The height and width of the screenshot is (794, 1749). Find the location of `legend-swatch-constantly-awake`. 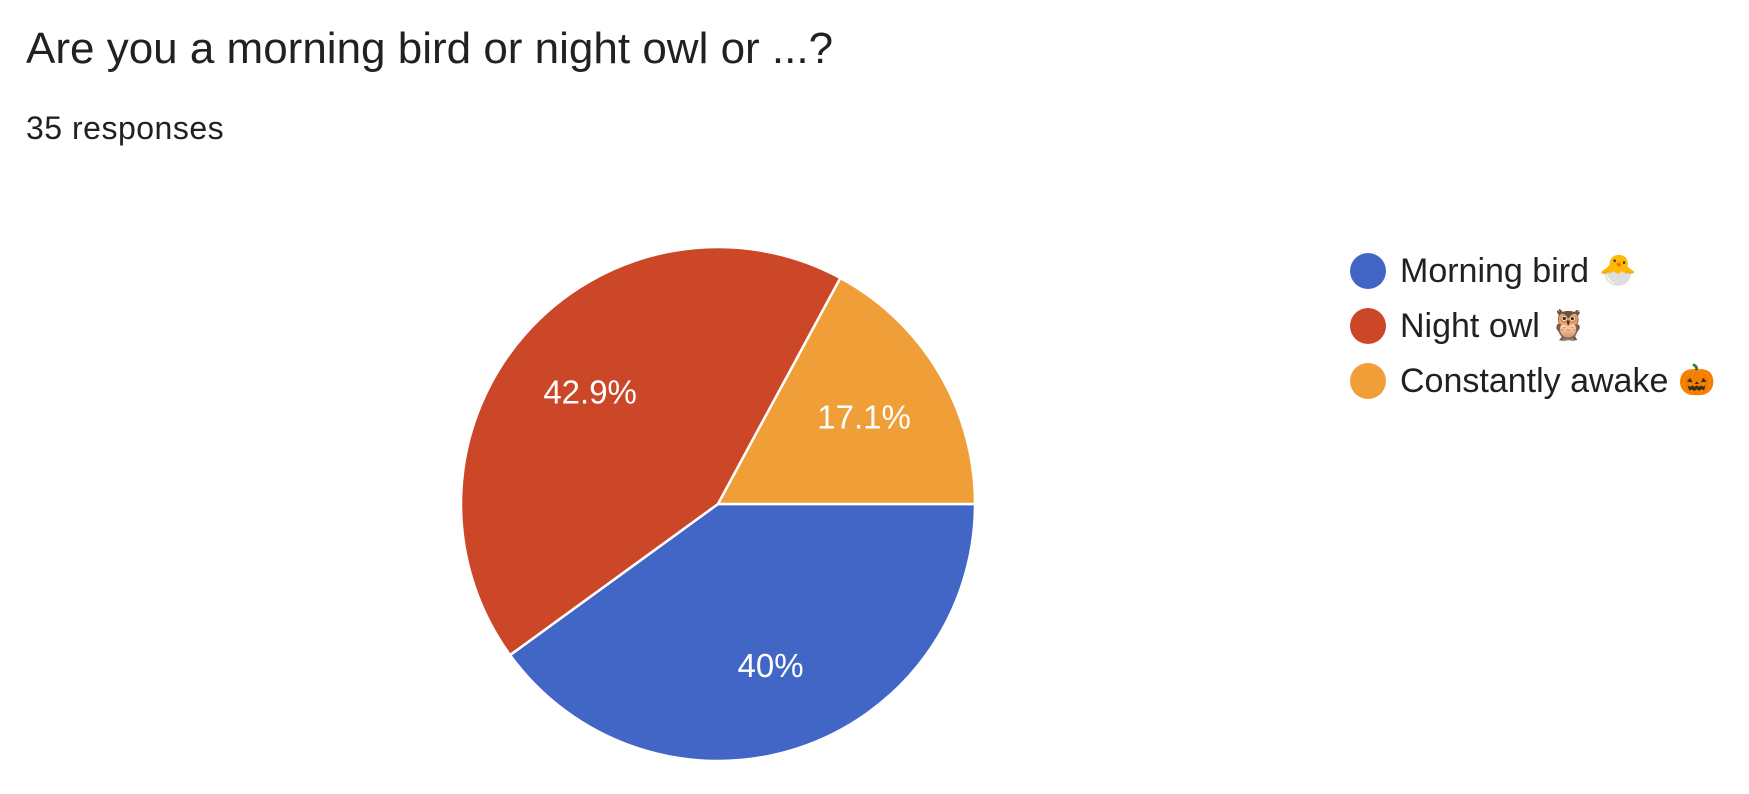

legend-swatch-constantly-awake is located at coordinates (1368, 380).